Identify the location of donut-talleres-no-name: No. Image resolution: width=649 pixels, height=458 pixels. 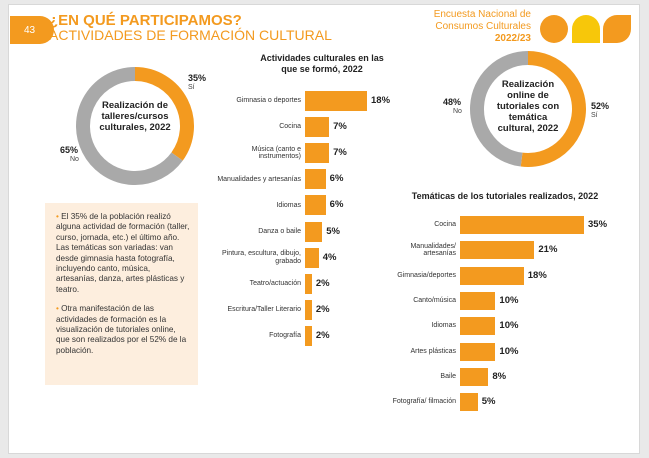
(74, 159).